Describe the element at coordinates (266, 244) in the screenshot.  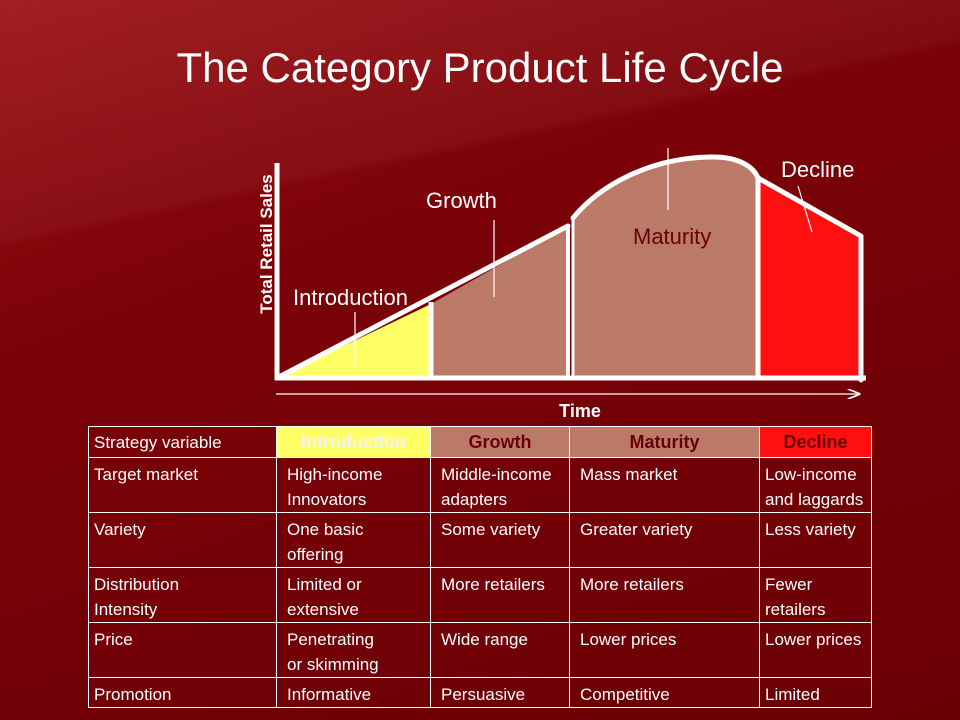
I see `y-axis-label: Total Retail Sales` at that location.